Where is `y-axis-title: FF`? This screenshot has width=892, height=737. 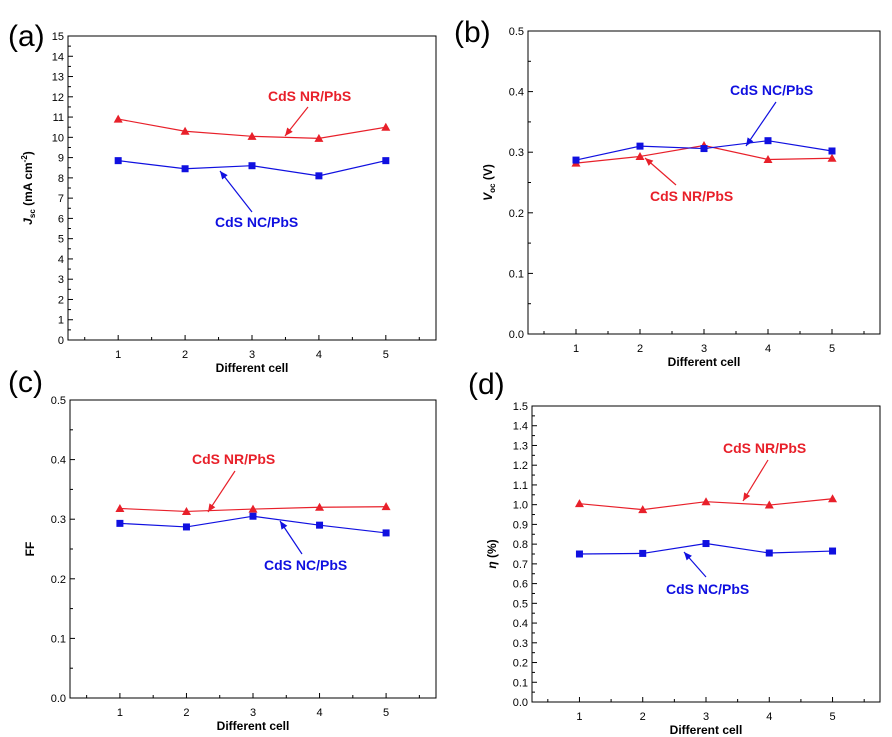 y-axis-title: FF is located at coordinates (30, 549).